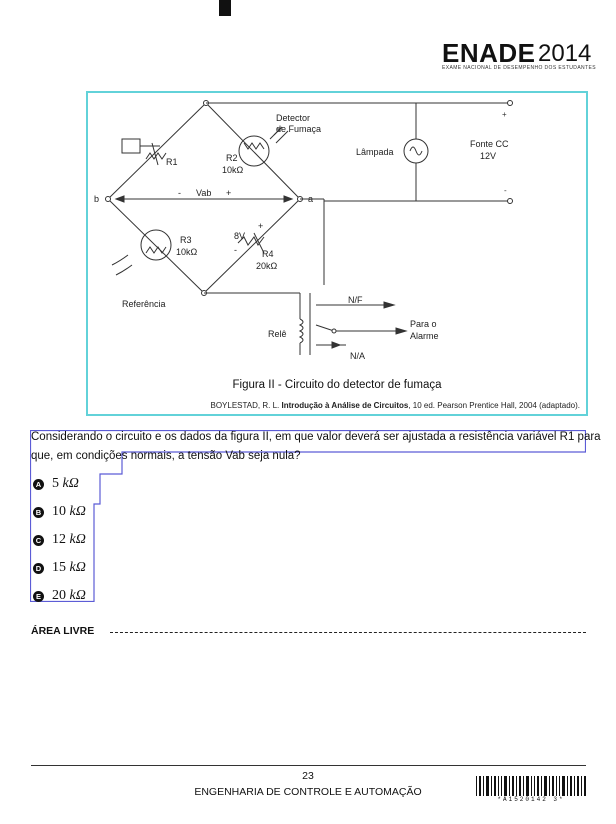 Image resolution: width=616 pixels, height=824 pixels. Describe the element at coordinates (310, 199) in the screenshot. I see `label-node-a: a` at that location.